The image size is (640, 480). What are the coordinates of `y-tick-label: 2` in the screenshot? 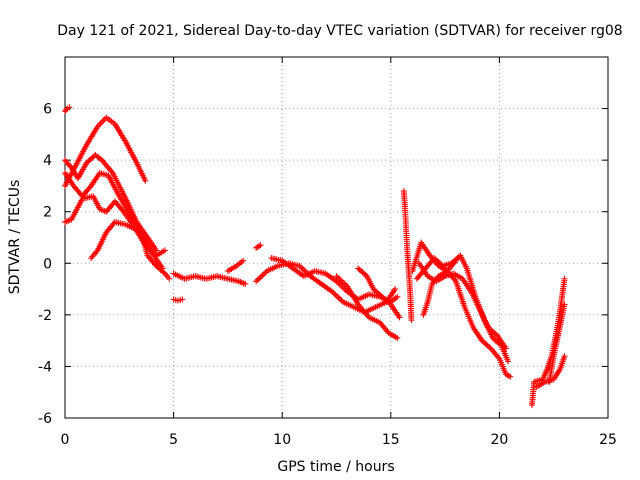 It's located at (47, 213).